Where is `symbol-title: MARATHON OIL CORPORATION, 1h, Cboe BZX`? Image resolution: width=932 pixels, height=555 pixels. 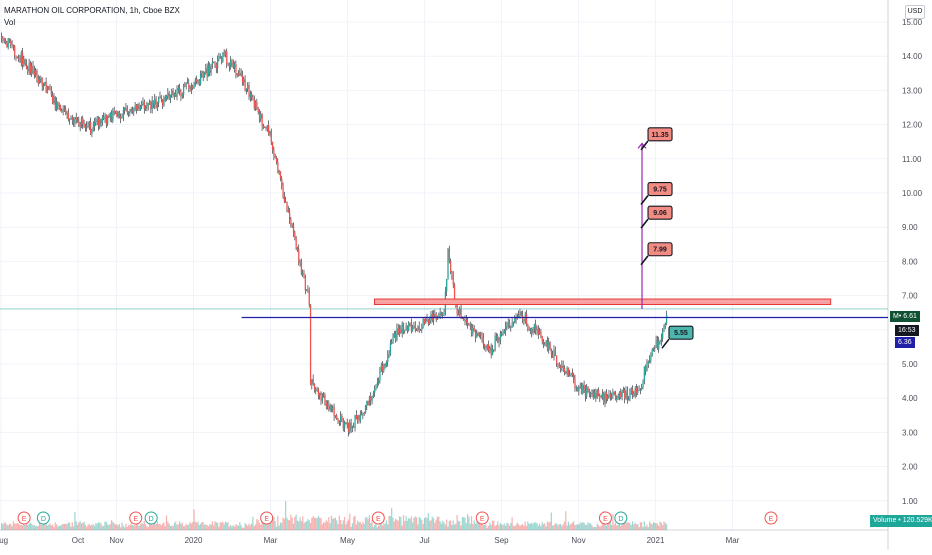 symbol-title: MARATHON OIL CORPORATION, 1h, Cboe BZX is located at coordinates (92, 10).